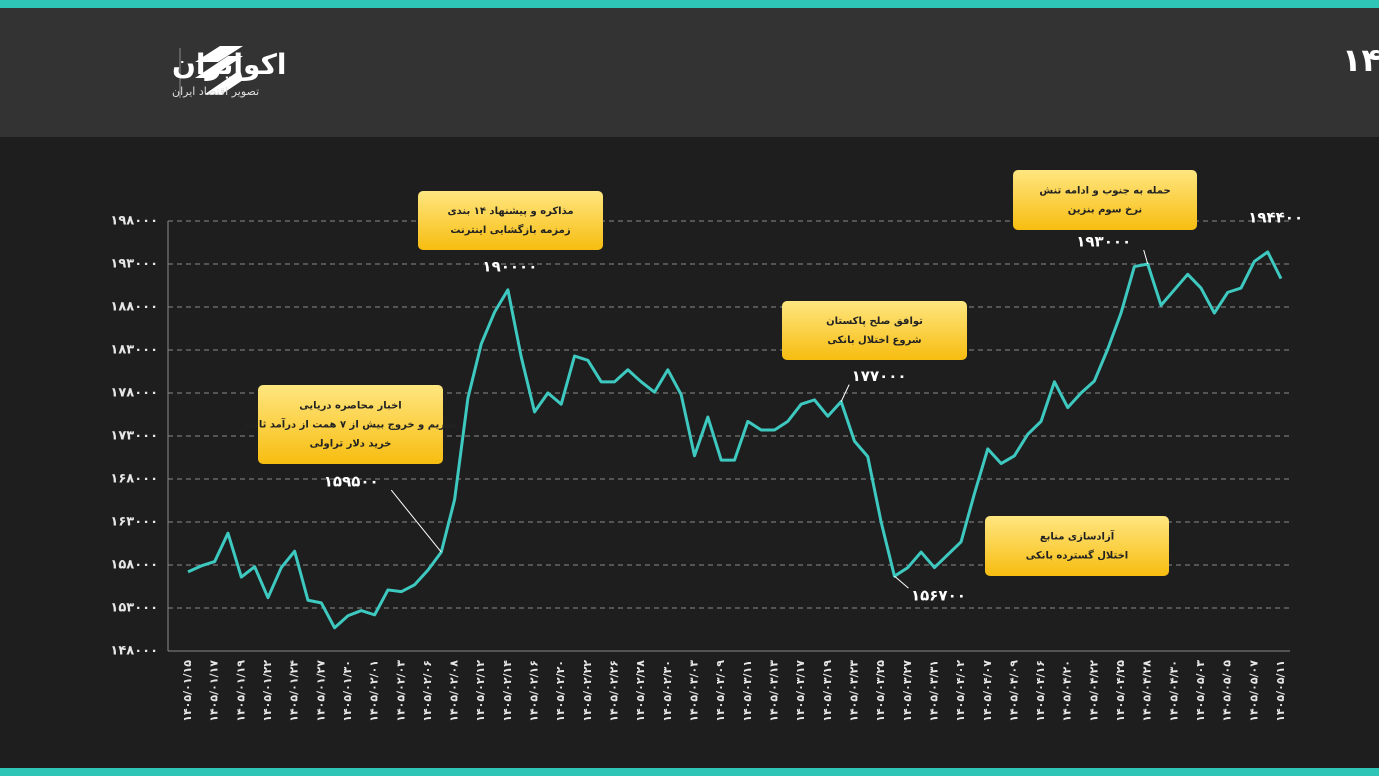  What do you see at coordinates (614, 691) in the screenshot?
I see `x-tick-label: ۱۴۰۵/۰۲/۲۶` at bounding box center [614, 691].